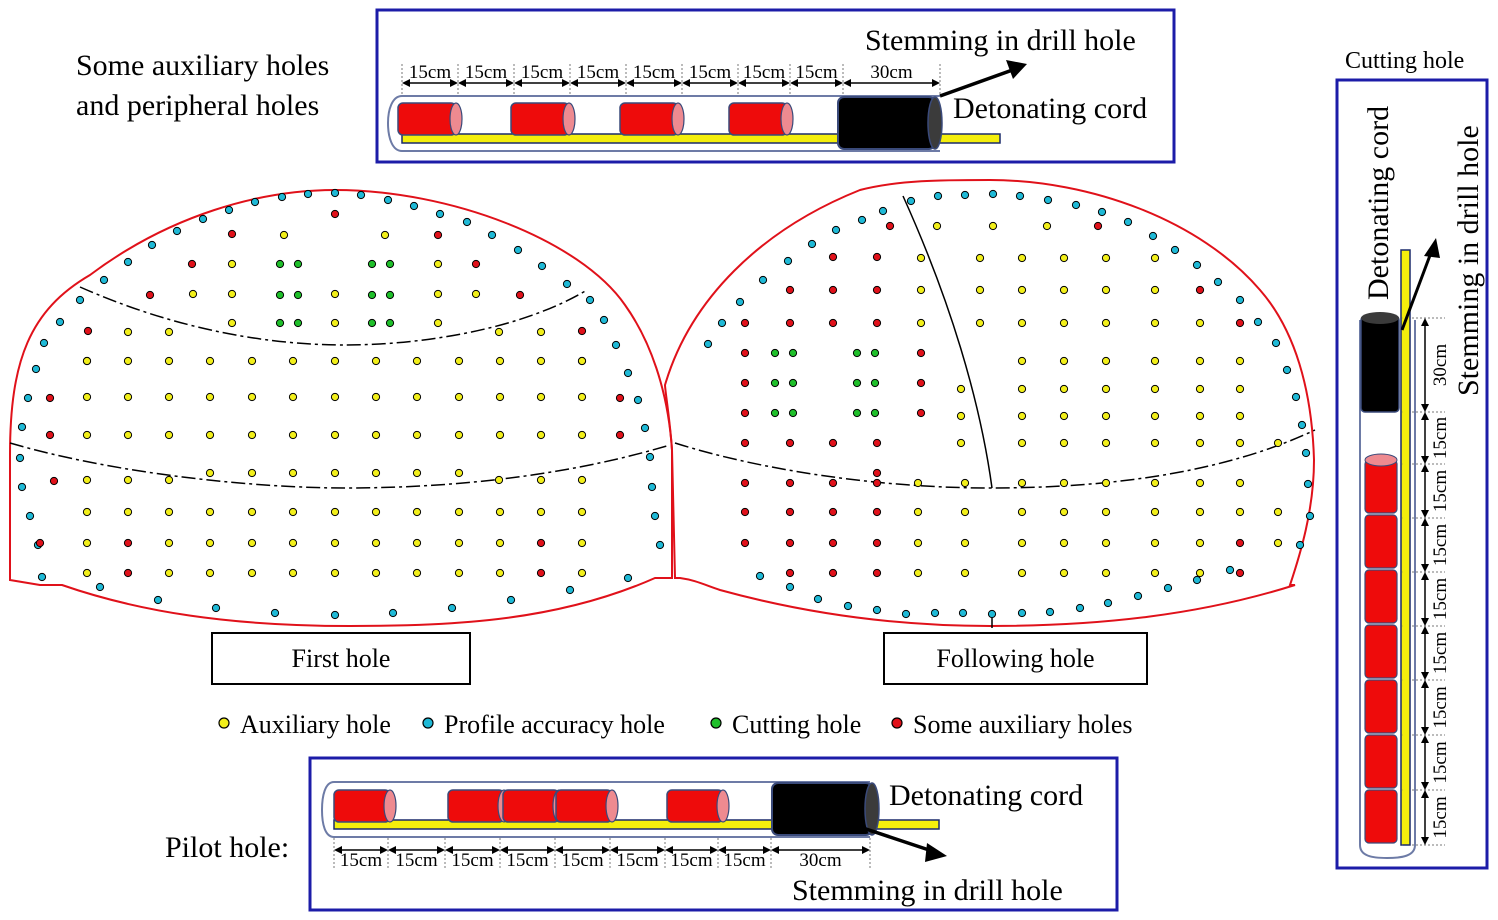  I want to click on top-dim-8-arrow-left, so click(794, 83).